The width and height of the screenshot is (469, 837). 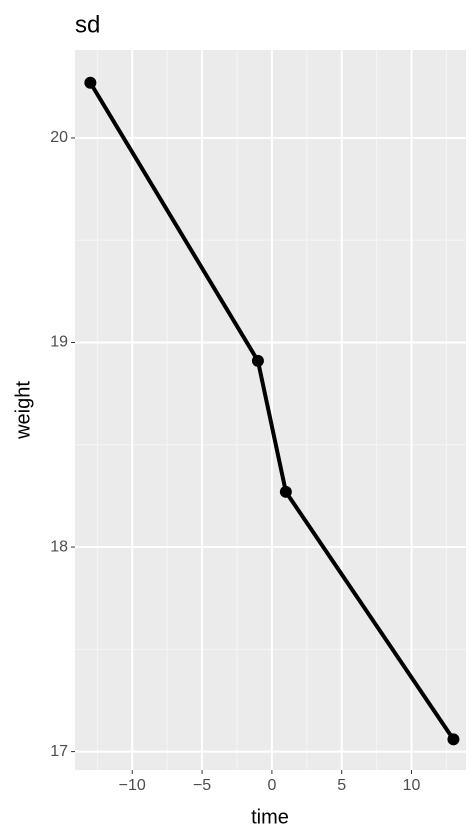 I want to click on x-axis-label: time, so click(x=270, y=817).